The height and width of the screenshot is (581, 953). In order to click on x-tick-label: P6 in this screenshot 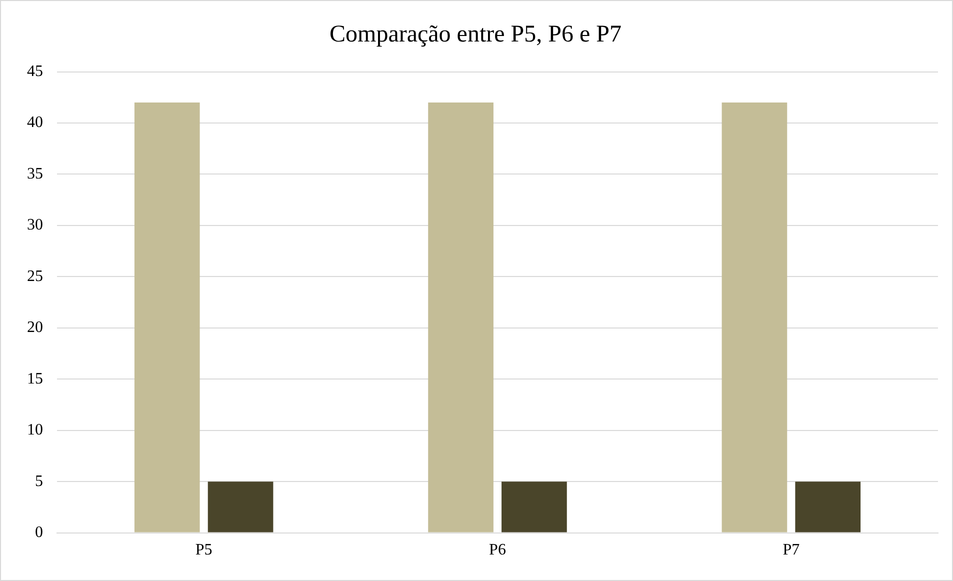, I will do `click(497, 550)`.